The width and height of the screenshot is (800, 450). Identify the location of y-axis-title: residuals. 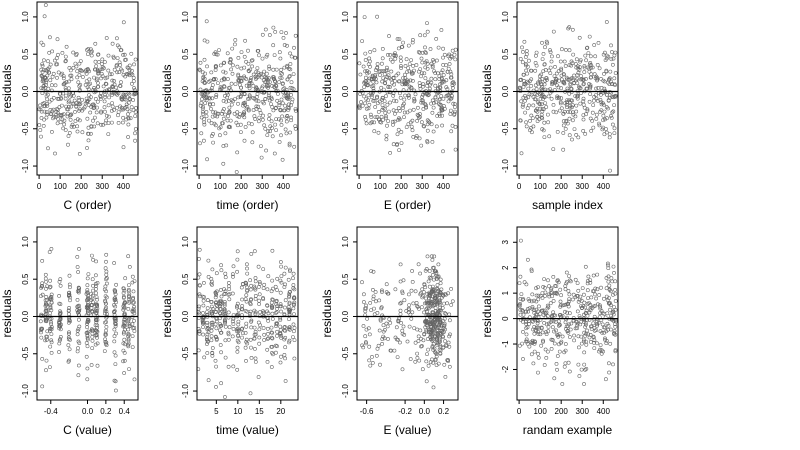
(7, 88).